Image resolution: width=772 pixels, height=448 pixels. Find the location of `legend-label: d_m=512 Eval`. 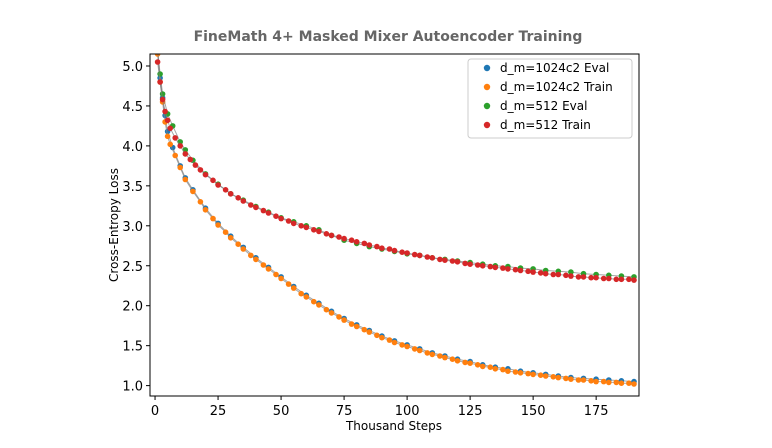

legend-label: d_m=512 Eval is located at coordinates (543, 106).